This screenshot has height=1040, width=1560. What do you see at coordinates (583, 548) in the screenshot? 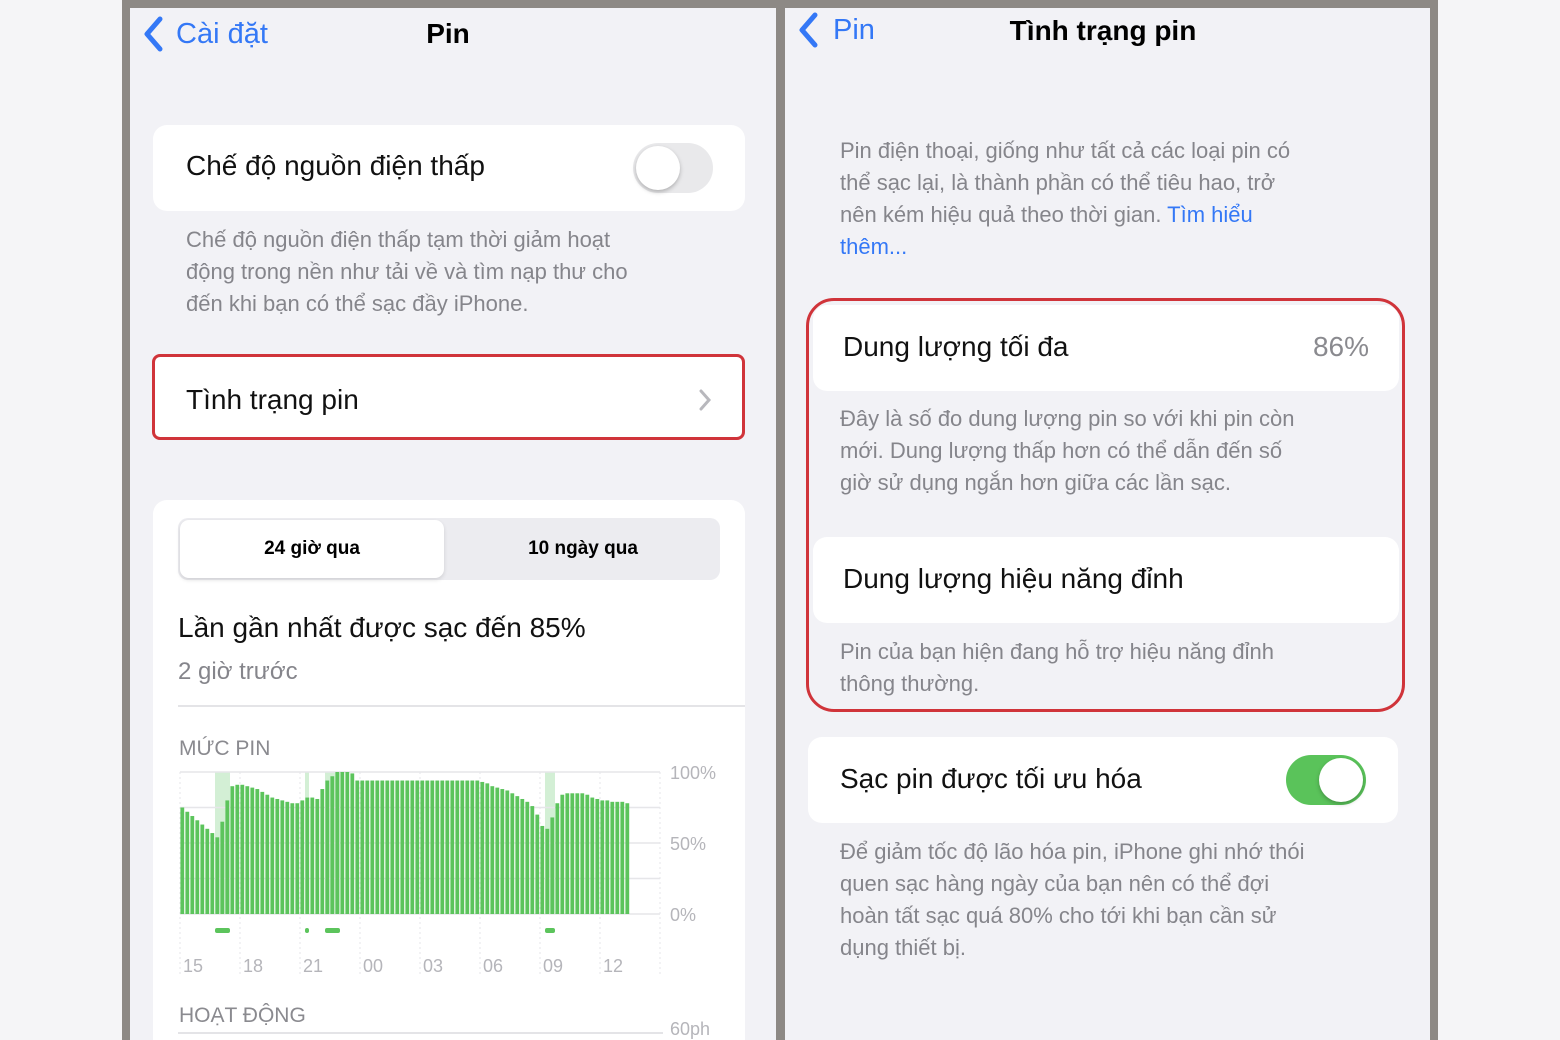
I see `segment-10d: 10 ngày qua` at bounding box center [583, 548].